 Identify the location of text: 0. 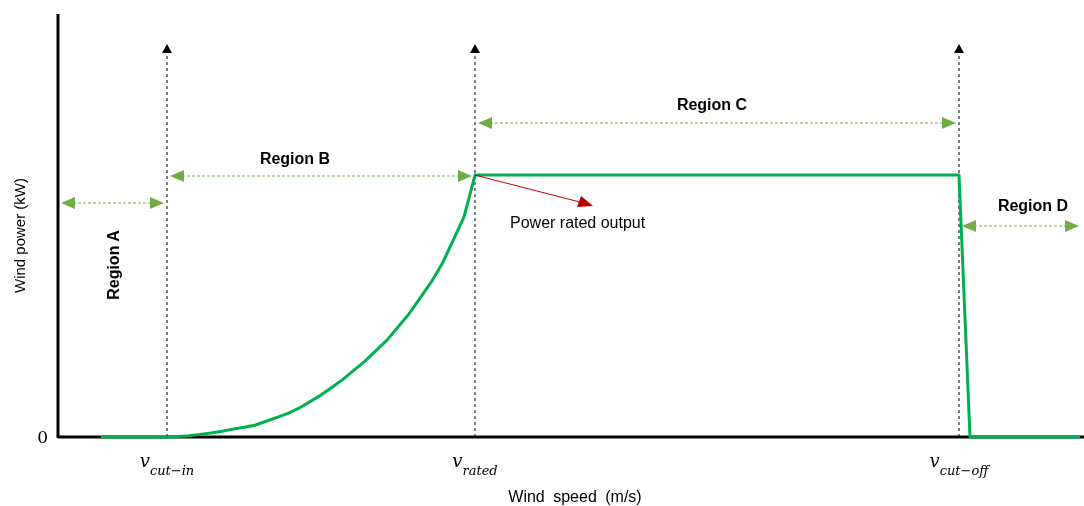
(42, 437).